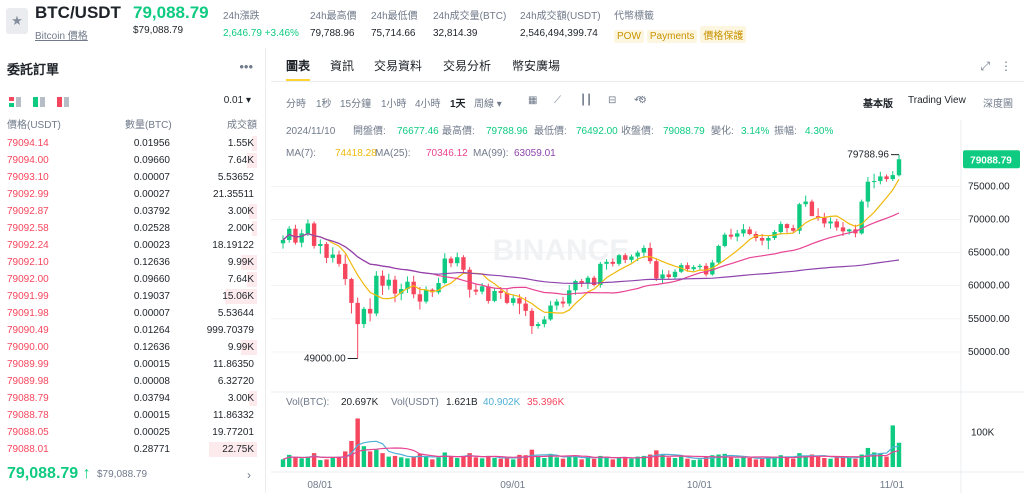 The width and height of the screenshot is (1024, 493). What do you see at coordinates (458, 104) in the screenshot?
I see `interval-1d: 1天` at bounding box center [458, 104].